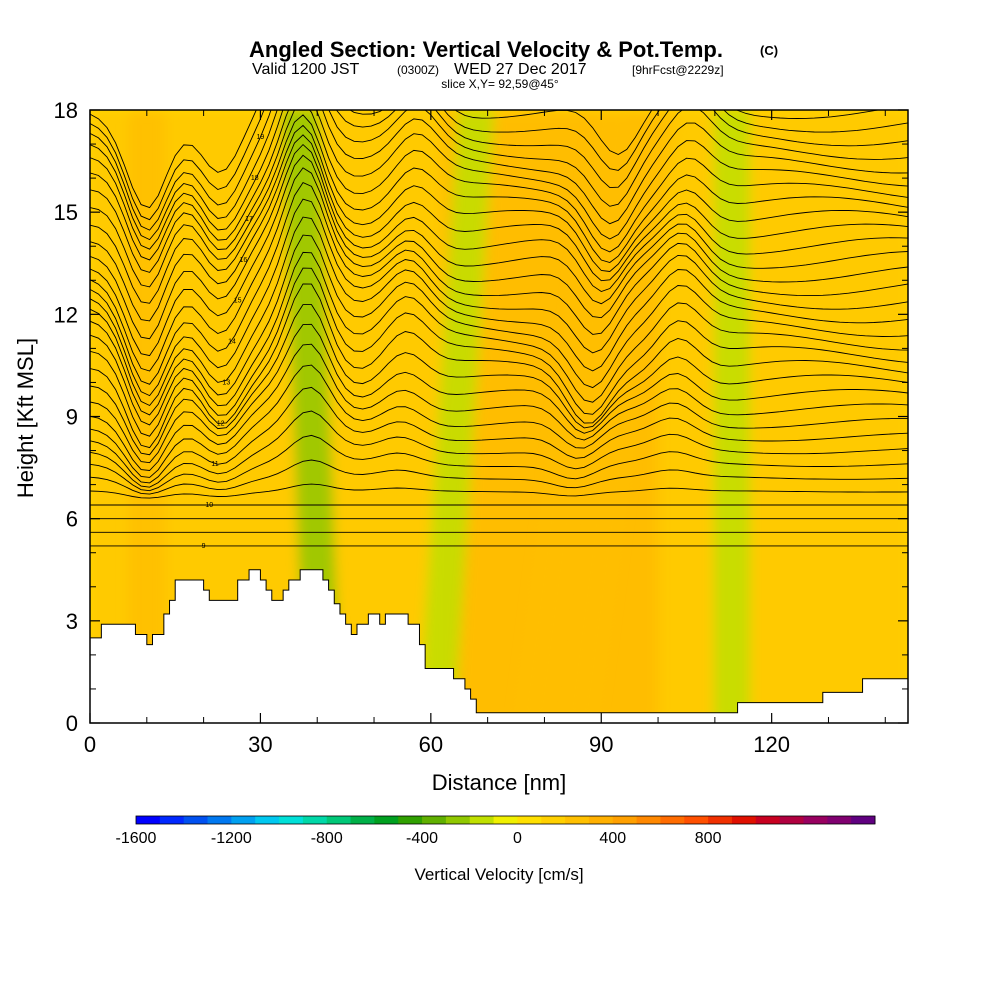 This screenshot has width=1000, height=1000. What do you see at coordinates (226, 382) in the screenshot?
I see `contour-label: 13` at bounding box center [226, 382].